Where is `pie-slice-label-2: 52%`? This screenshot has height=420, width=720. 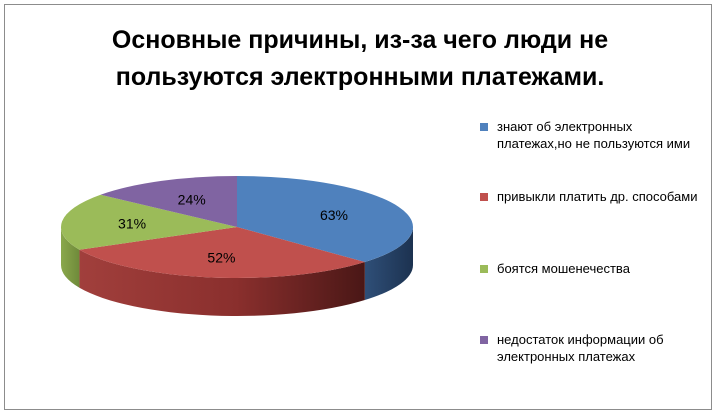 pie-slice-label-2: 52% is located at coordinates (221, 257).